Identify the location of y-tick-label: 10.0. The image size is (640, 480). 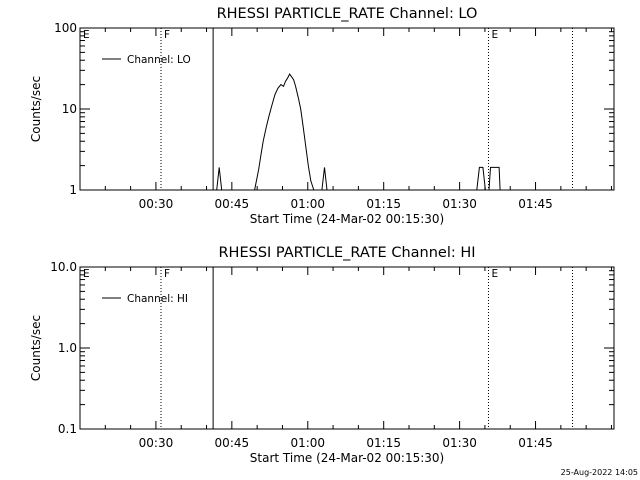
(63, 267).